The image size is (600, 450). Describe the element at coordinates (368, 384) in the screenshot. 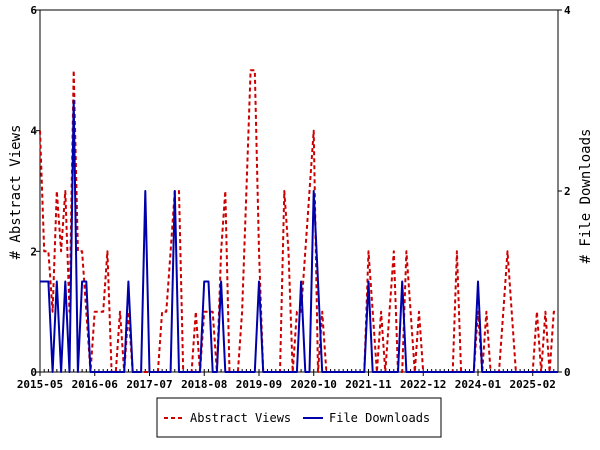

I see `x-tick-label: 2021-11` at that location.